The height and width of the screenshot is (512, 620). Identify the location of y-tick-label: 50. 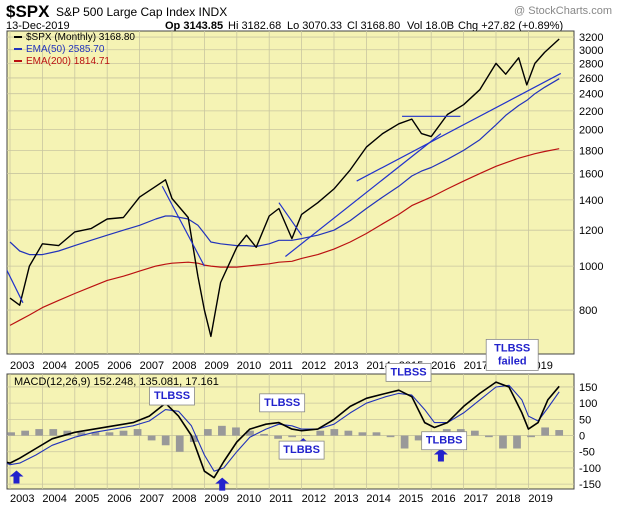
(585, 420).